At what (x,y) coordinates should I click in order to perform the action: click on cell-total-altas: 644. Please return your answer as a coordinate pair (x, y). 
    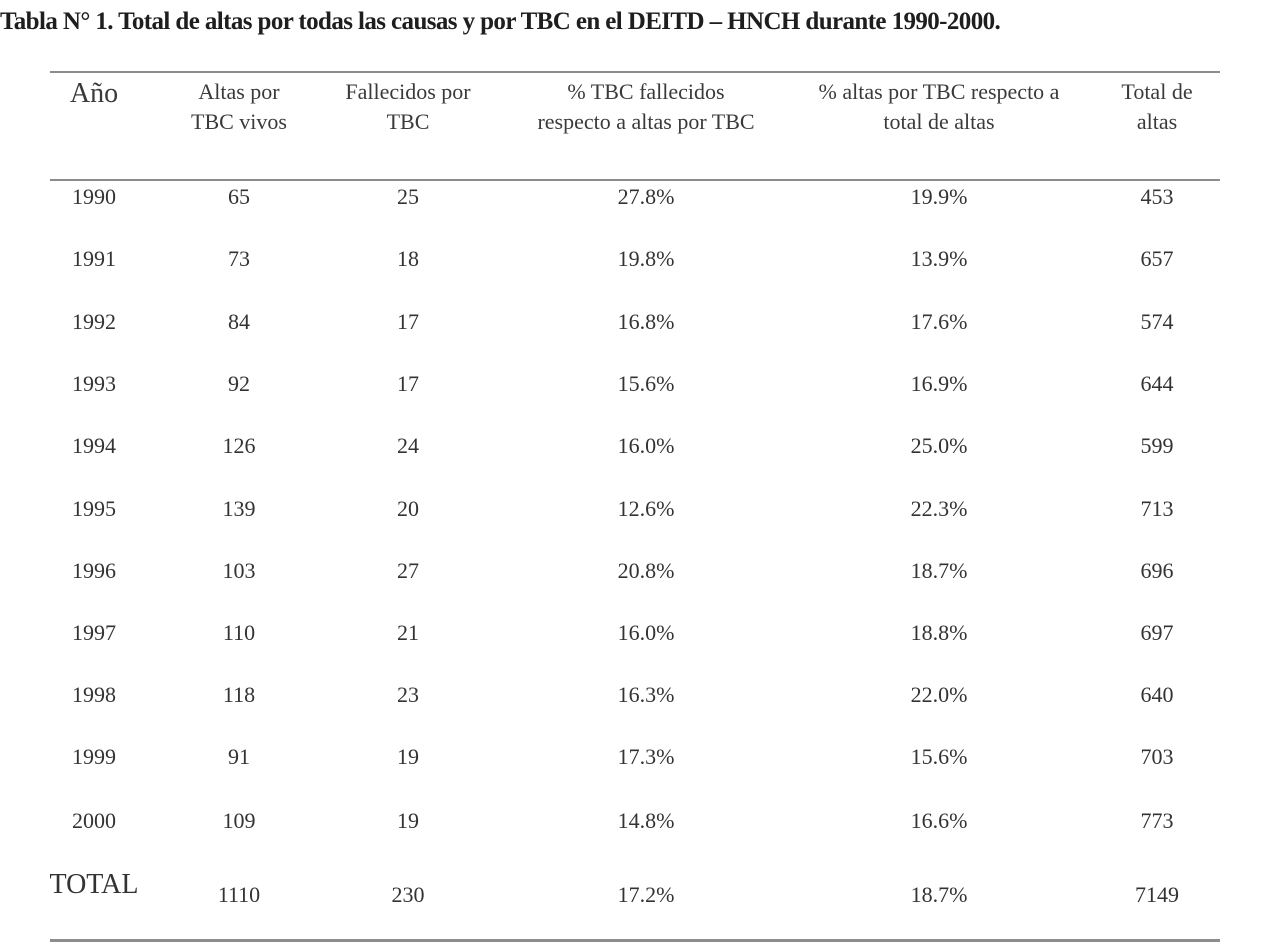
    Looking at the image, I should click on (1157, 383).